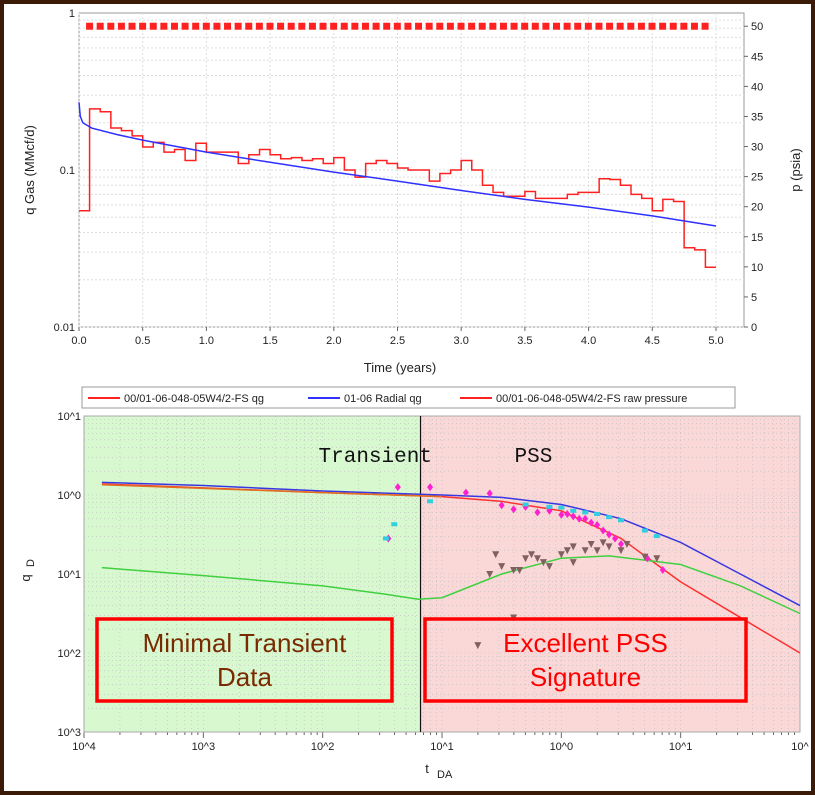  I want to click on x-tick-label: 4.5, so click(652, 341).